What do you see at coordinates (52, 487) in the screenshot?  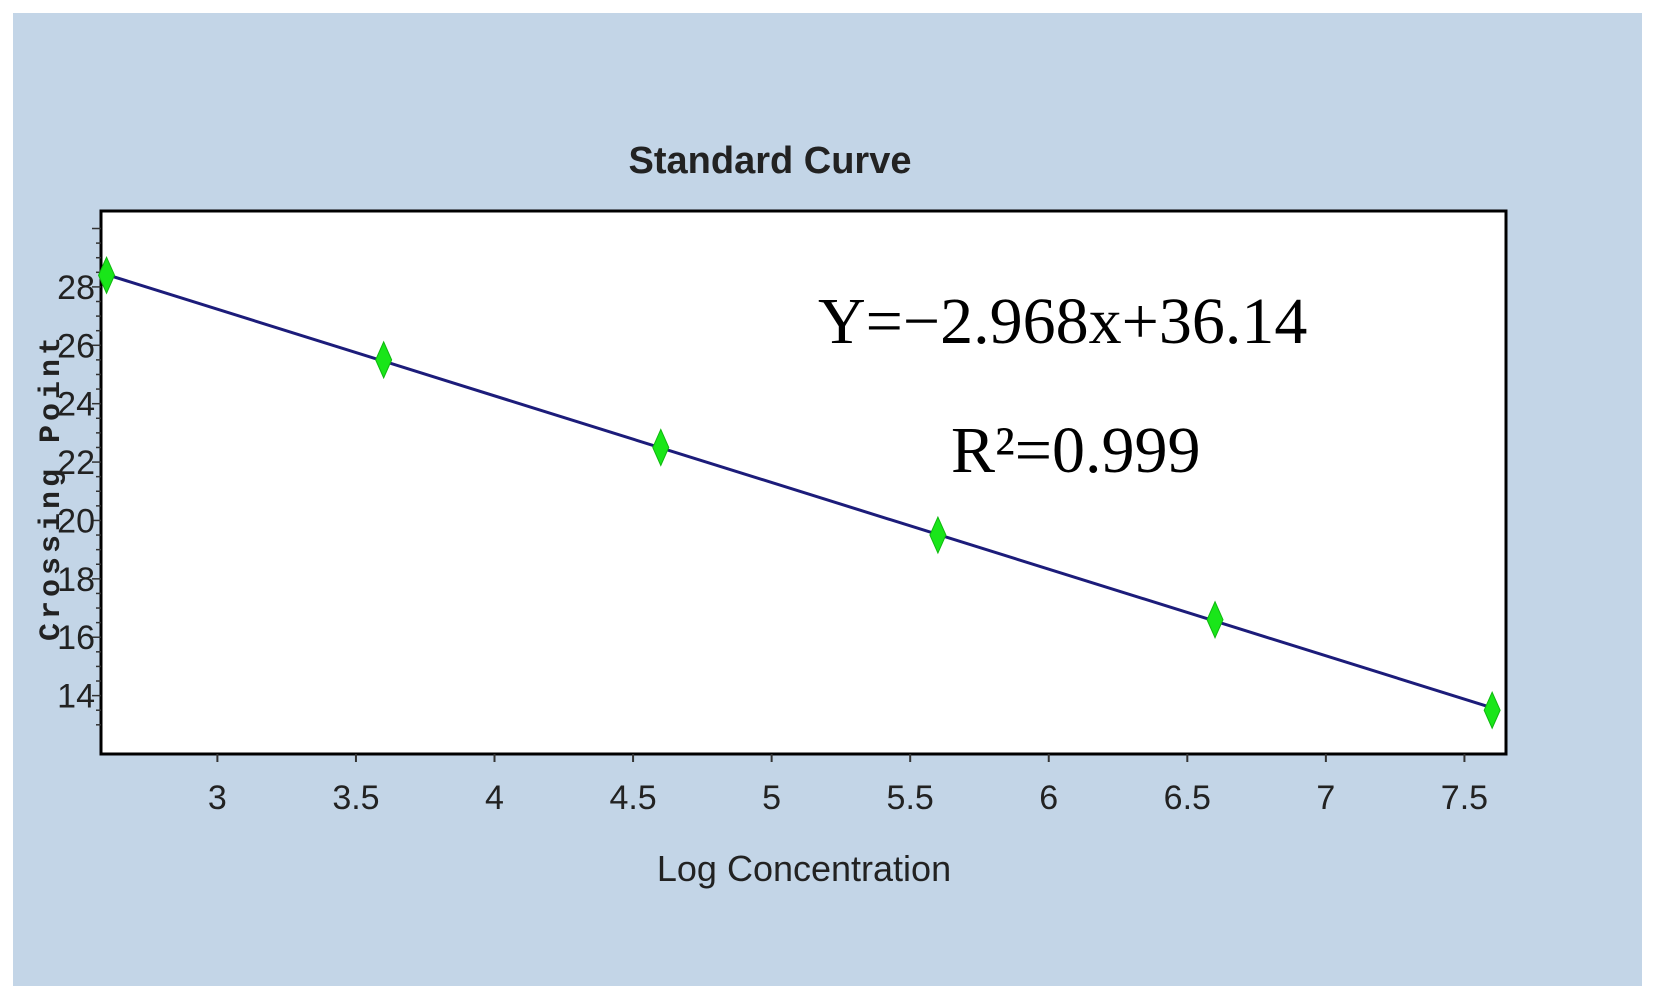 I see `y-axis-label: Crossing Point` at bounding box center [52, 487].